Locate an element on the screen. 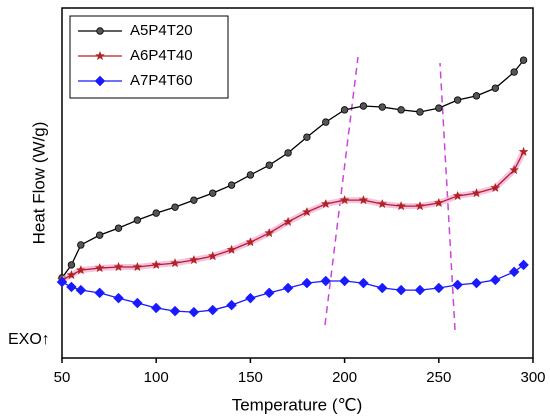  x-tick-label: 100 is located at coordinates (156, 377).